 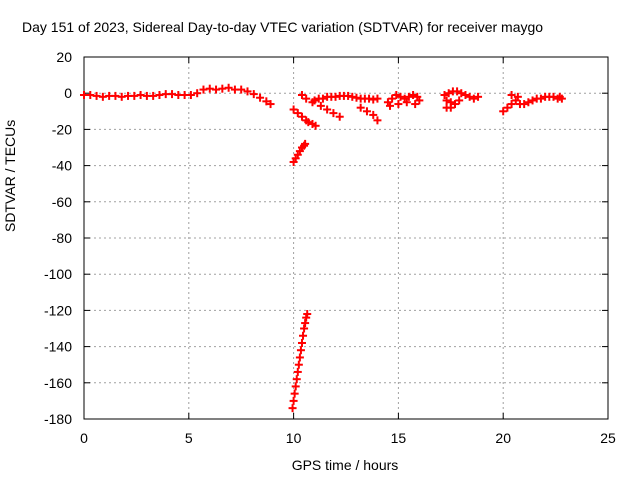 What do you see at coordinates (345, 465) in the screenshot?
I see `x-axis-label: GPS time / hours` at bounding box center [345, 465].